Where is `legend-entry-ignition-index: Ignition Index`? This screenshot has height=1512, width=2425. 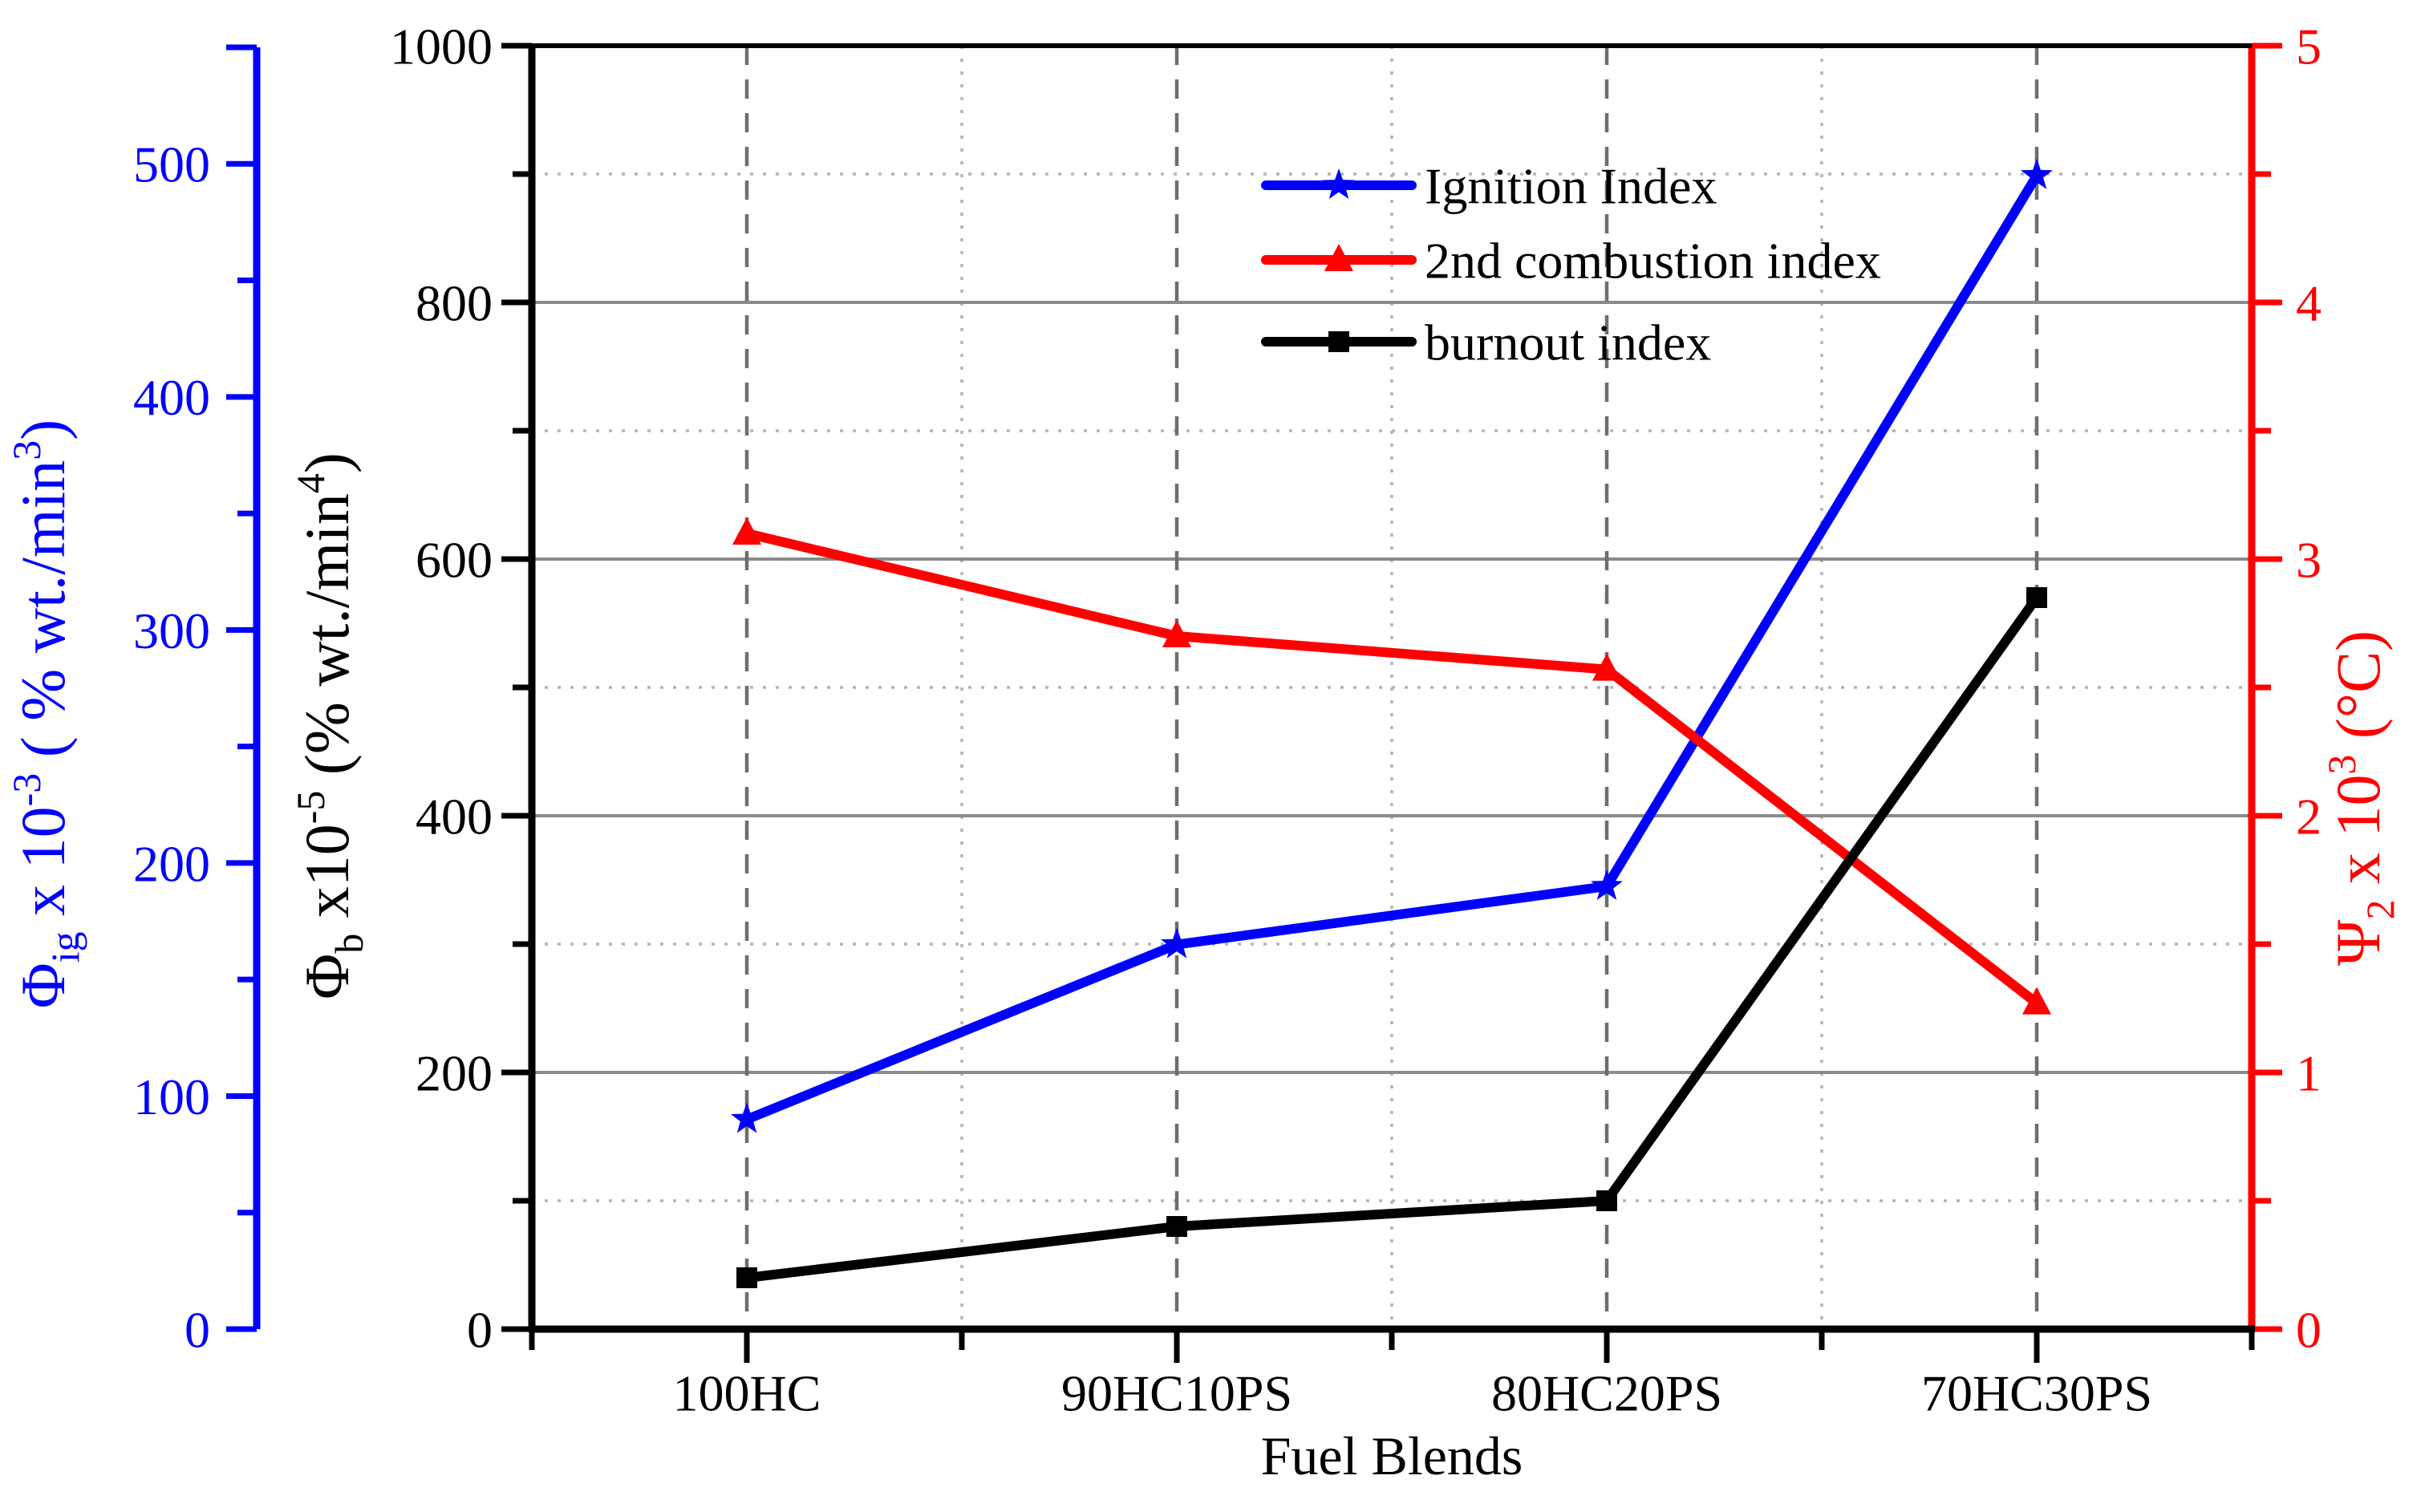 legend-entry-ignition-index: Ignition Index is located at coordinates (1489, 185).